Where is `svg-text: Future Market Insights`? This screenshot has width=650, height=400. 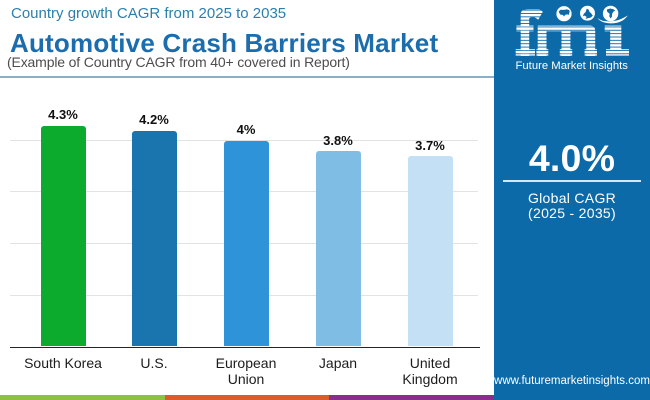 svg-text: Future Market Insights is located at coordinates (572, 66).